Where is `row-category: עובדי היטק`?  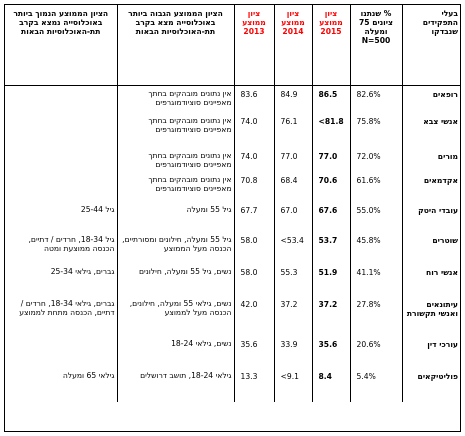 row-category: עובדי היטק is located at coordinates (430, 217).